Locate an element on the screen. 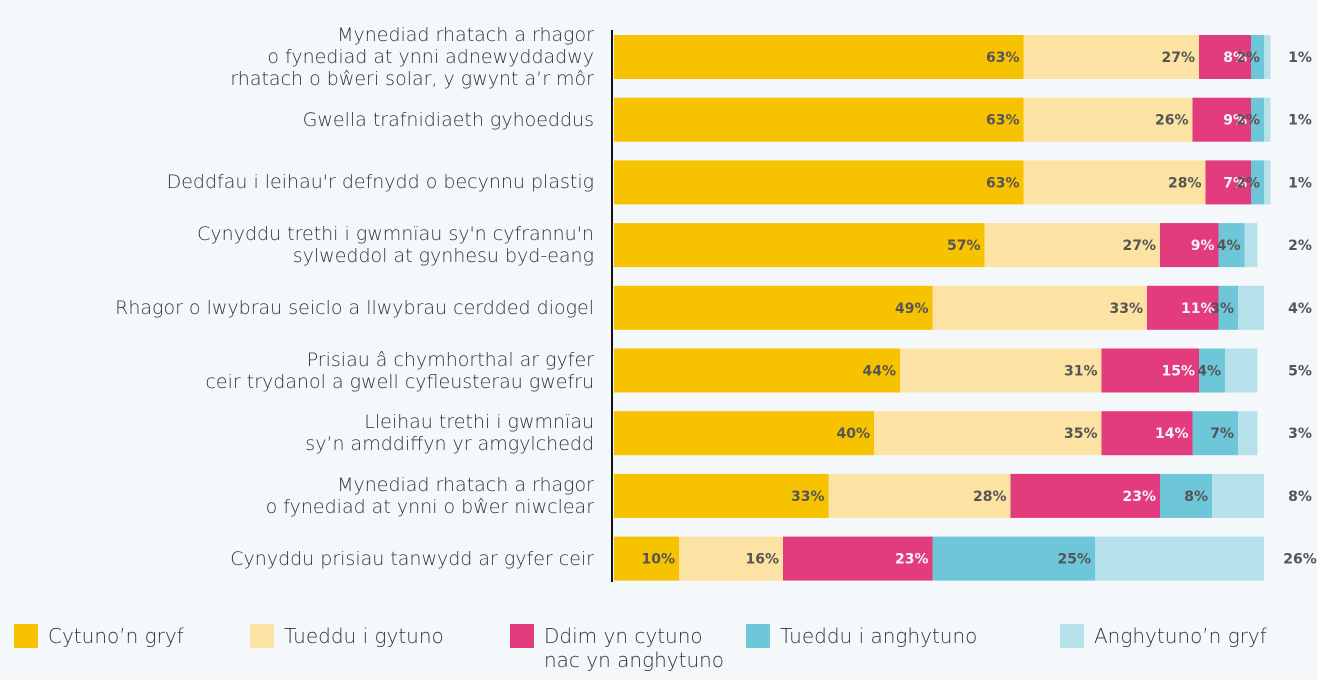  value-label: 31% is located at coordinates (1081, 372).